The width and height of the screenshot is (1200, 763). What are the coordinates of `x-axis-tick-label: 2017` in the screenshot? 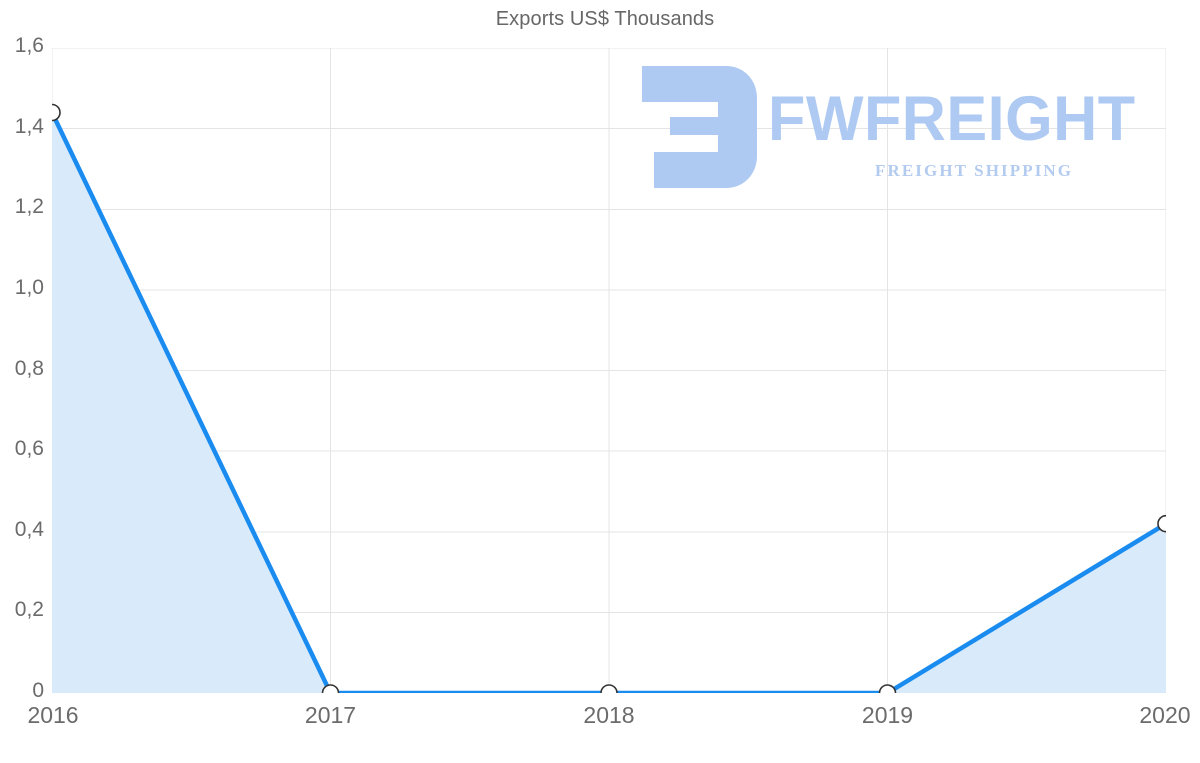 It's located at (330, 715).